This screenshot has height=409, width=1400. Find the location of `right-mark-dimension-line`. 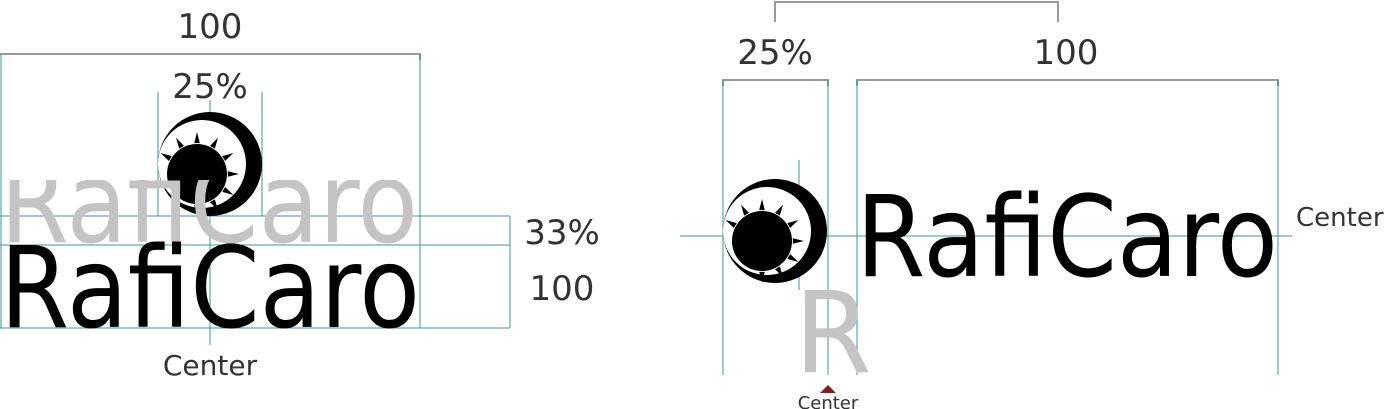

right-mark-dimension-line is located at coordinates (775, 82).